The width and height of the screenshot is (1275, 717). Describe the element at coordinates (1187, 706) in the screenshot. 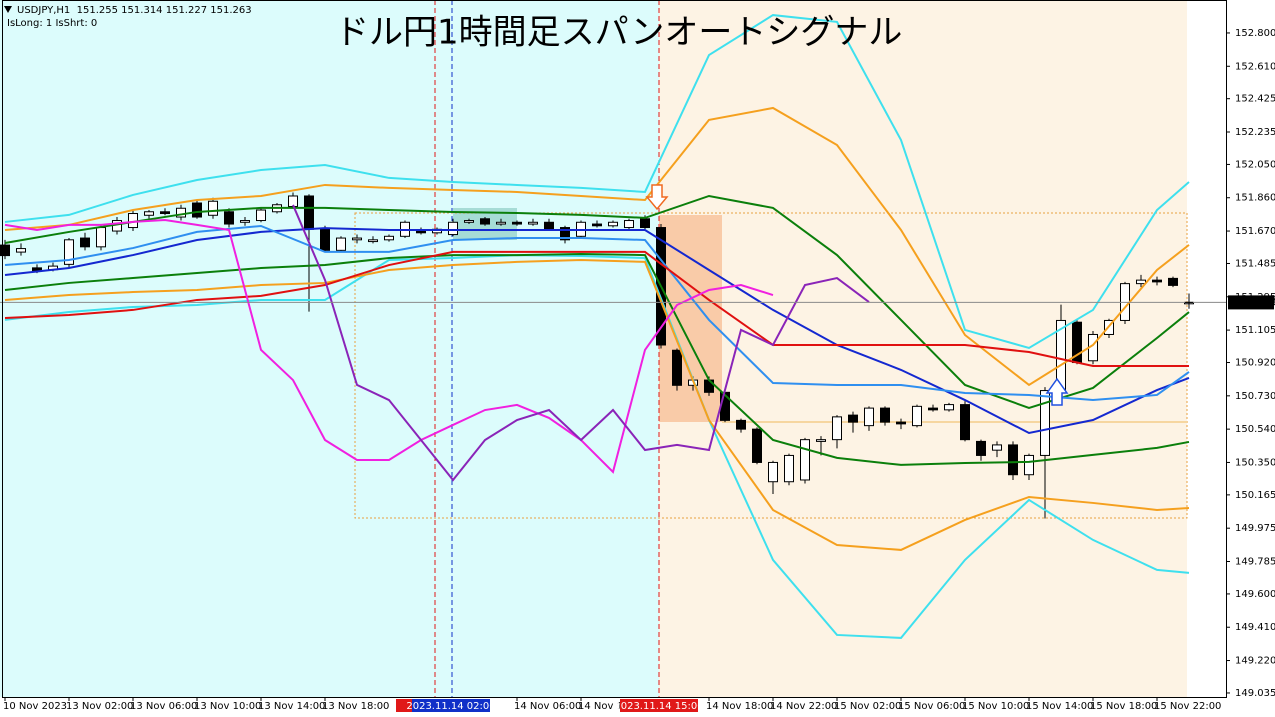

I see `x-tick-label: 15 Nov 22:00` at that location.